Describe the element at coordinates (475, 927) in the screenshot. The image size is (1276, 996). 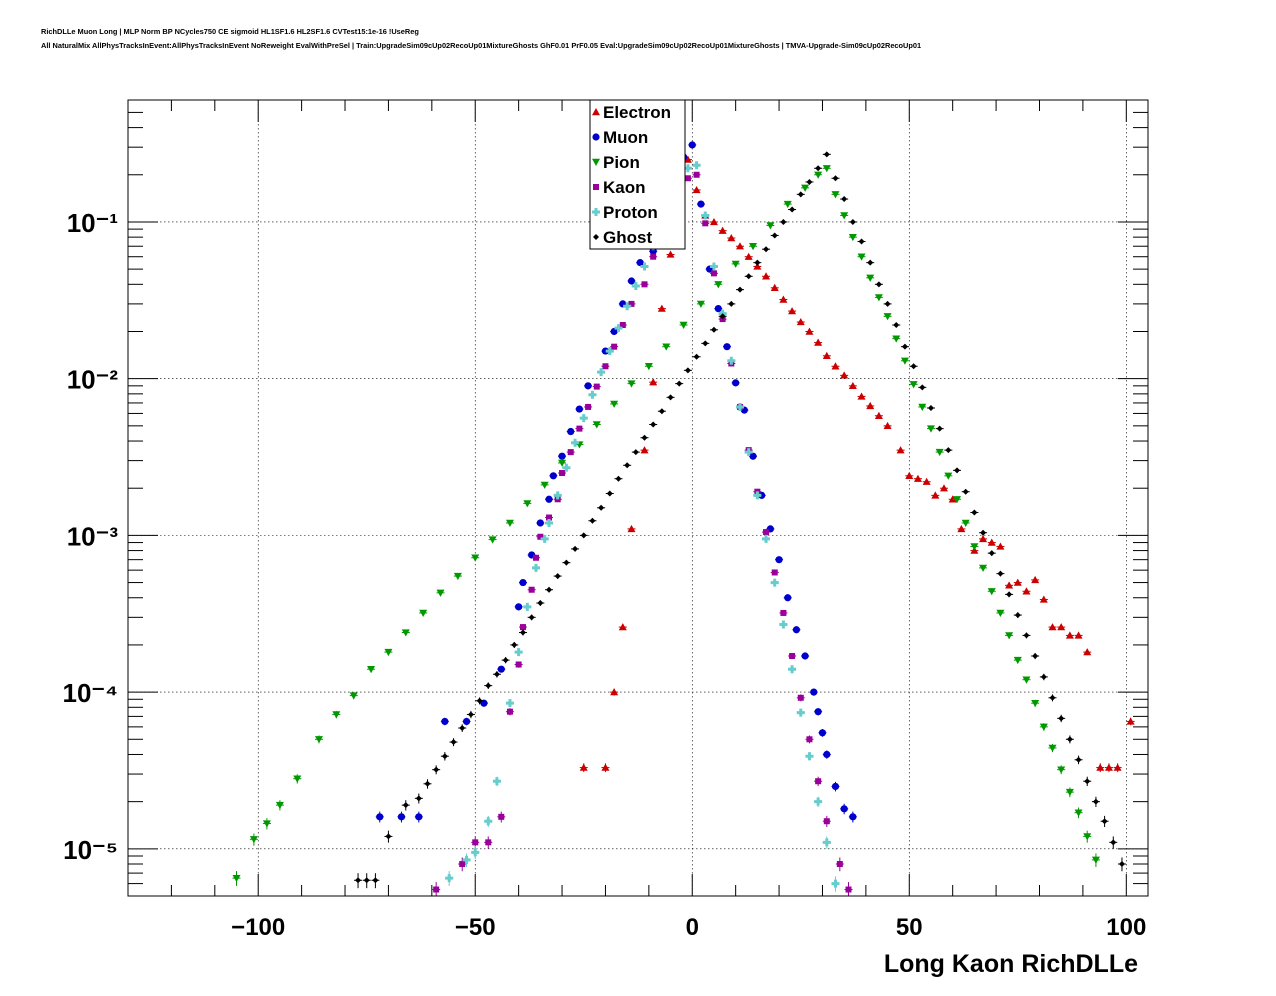
I see `x-tick-label: −50` at that location.